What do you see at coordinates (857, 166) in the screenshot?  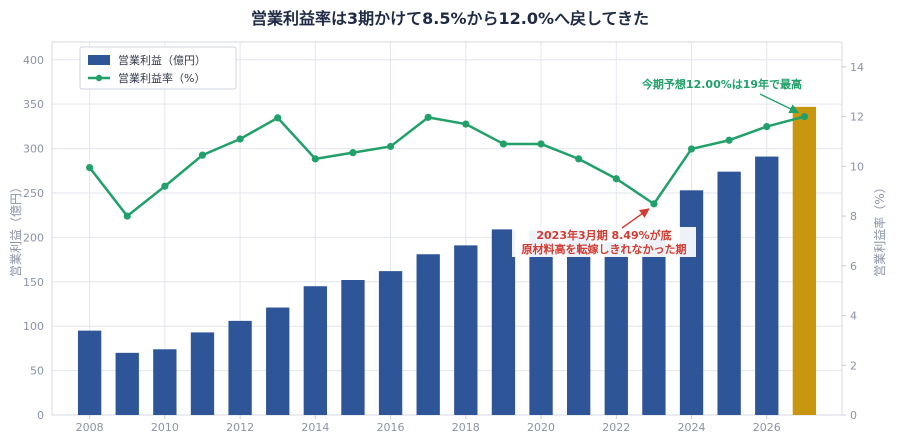 I see `y-right-tick-label: 10` at bounding box center [857, 166].